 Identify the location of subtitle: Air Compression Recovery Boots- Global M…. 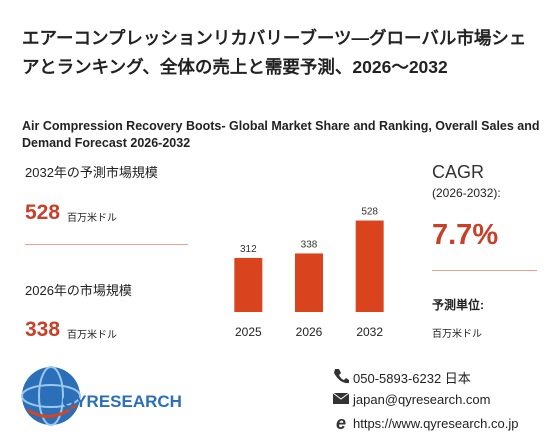
(281, 134).